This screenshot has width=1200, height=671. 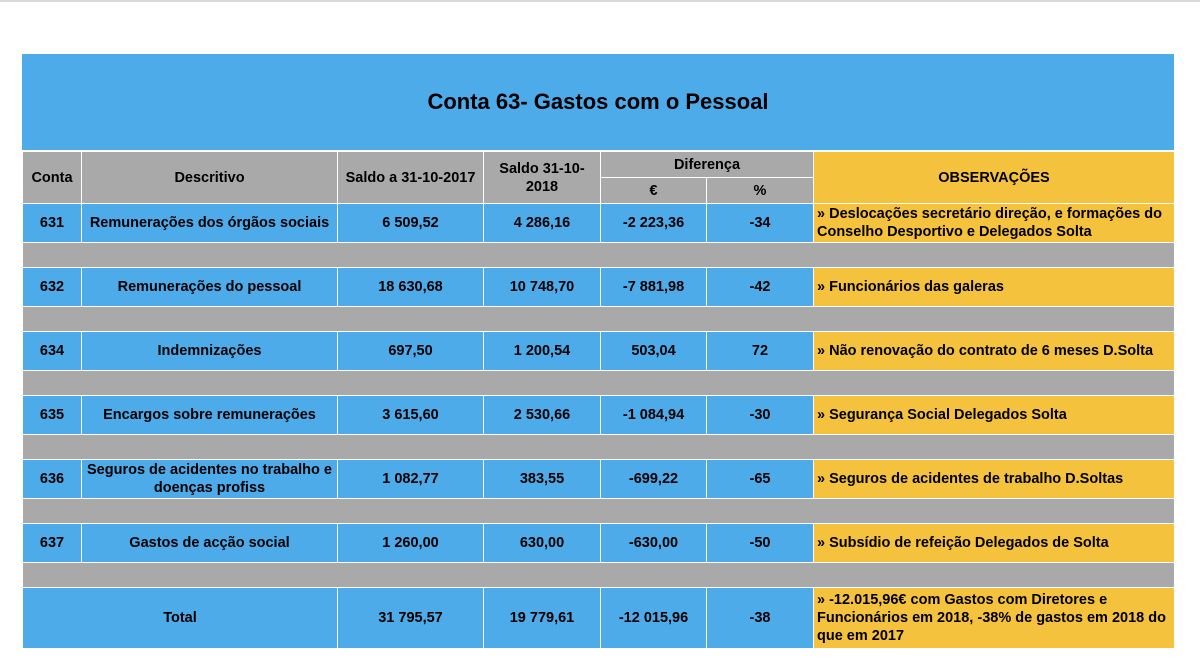 I want to click on total-label: Total, so click(x=180, y=618).